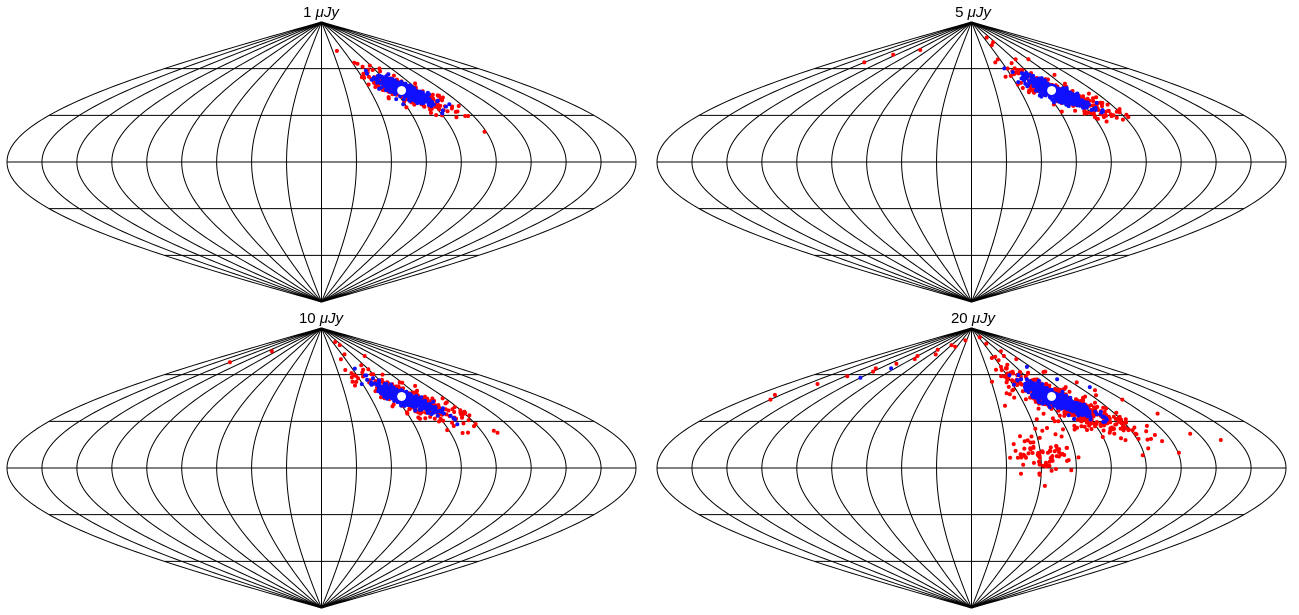 This screenshot has width=1299, height=615. I want to click on center-marker, so click(1052, 396).